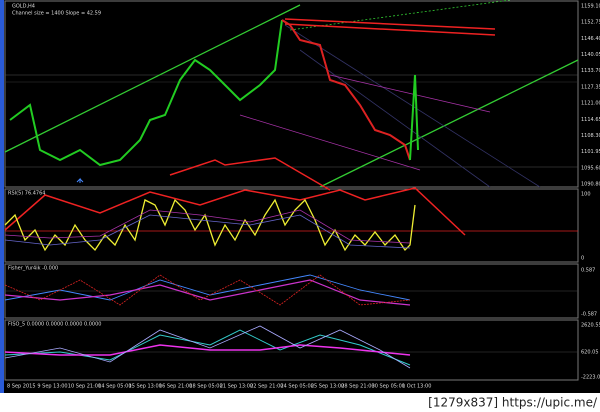 This screenshot has width=600, height=412. I want to click on footer, so click(300, 402).